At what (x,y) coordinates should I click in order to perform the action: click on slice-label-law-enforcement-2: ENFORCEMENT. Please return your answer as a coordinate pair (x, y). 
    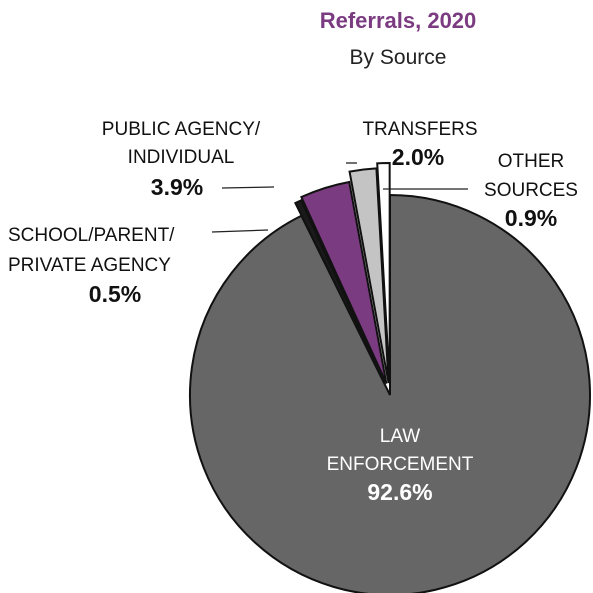
    Looking at the image, I should click on (400, 464).